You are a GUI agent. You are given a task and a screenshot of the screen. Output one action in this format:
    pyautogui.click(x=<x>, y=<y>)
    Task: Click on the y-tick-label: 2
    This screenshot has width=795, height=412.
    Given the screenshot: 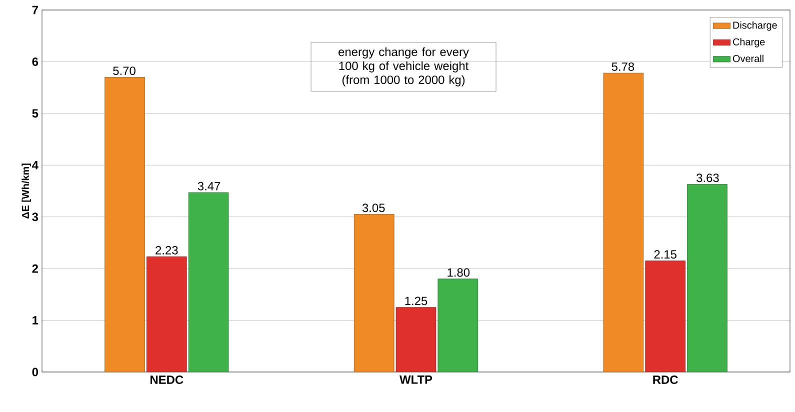 What is the action you would take?
    pyautogui.click(x=35, y=268)
    